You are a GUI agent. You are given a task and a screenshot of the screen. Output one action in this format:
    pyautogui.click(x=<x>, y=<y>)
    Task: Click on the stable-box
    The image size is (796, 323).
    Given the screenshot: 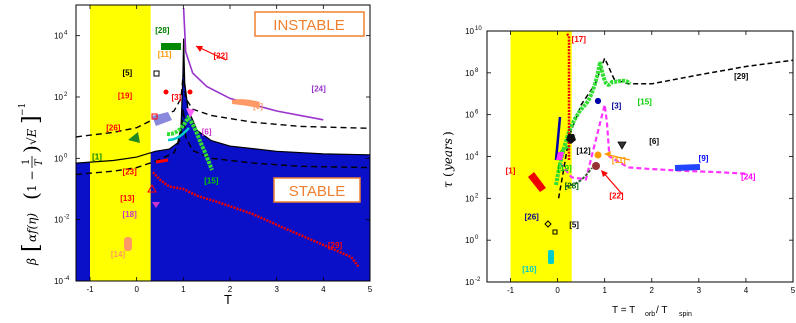 What is the action you would take?
    pyautogui.click(x=317, y=190)
    